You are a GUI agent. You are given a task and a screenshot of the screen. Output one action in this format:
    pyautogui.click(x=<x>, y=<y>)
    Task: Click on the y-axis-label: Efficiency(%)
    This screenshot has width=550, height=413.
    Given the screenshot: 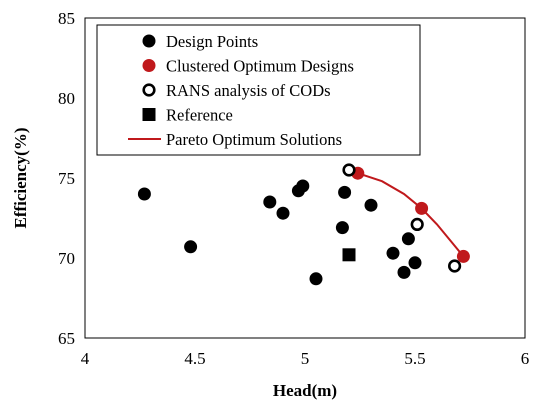 What is the action you would take?
    pyautogui.click(x=20, y=177)
    